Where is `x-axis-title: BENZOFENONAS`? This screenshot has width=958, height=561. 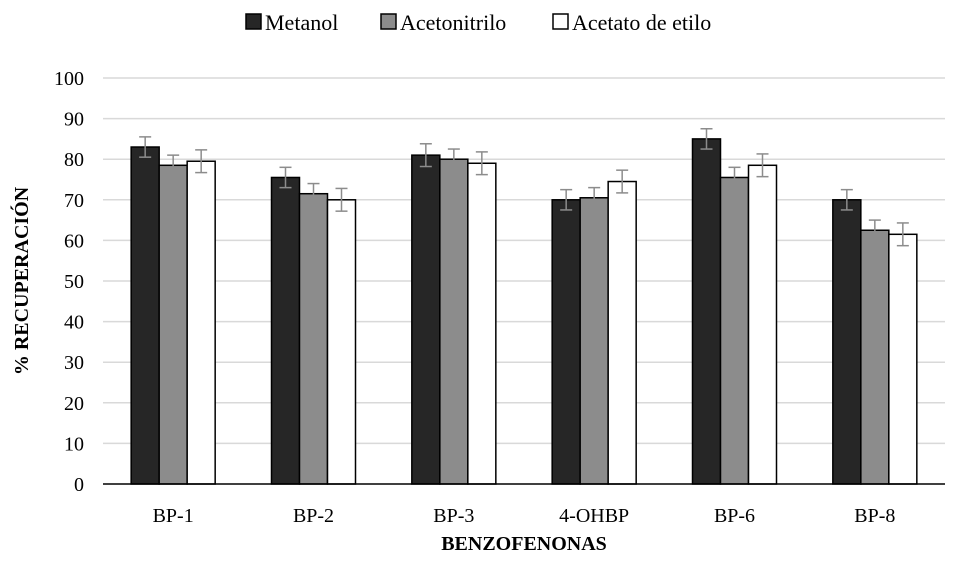
x-axis-title: BENZOFENONAS is located at coordinates (524, 544).